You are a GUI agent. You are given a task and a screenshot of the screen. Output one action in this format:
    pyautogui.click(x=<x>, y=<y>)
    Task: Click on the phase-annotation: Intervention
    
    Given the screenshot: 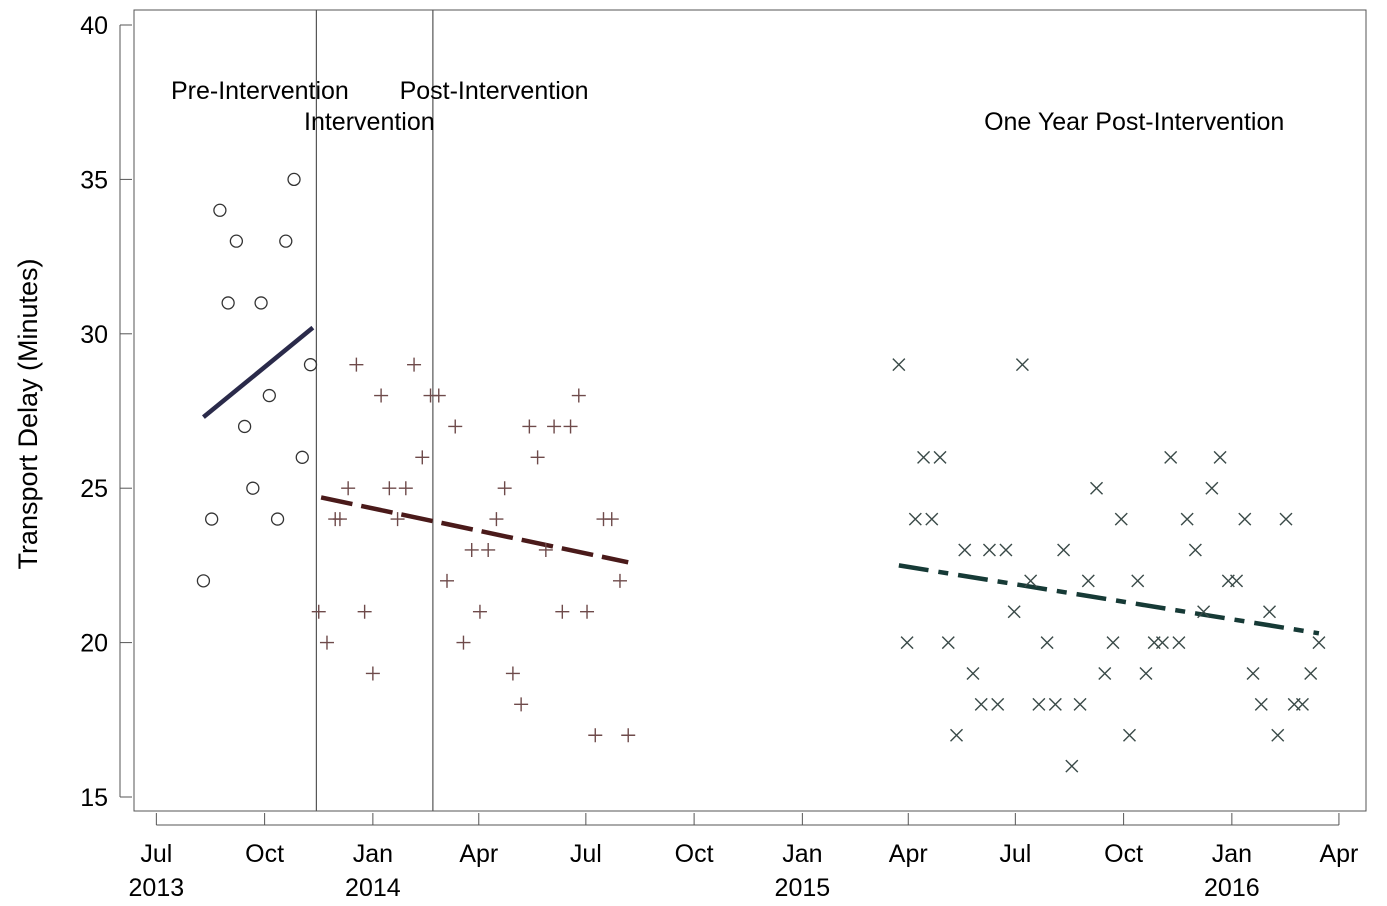 What is the action you would take?
    pyautogui.click(x=369, y=122)
    